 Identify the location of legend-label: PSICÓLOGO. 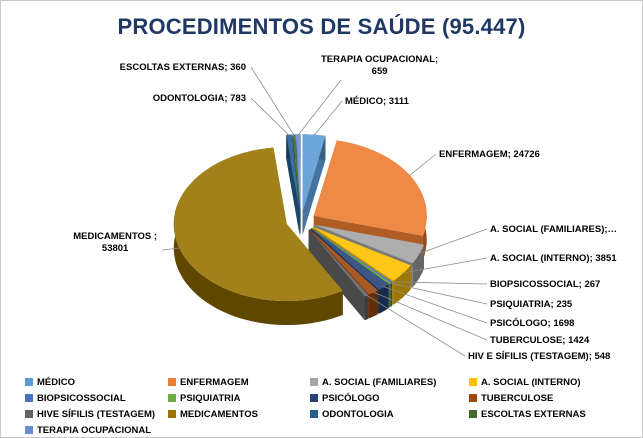
(351, 398).